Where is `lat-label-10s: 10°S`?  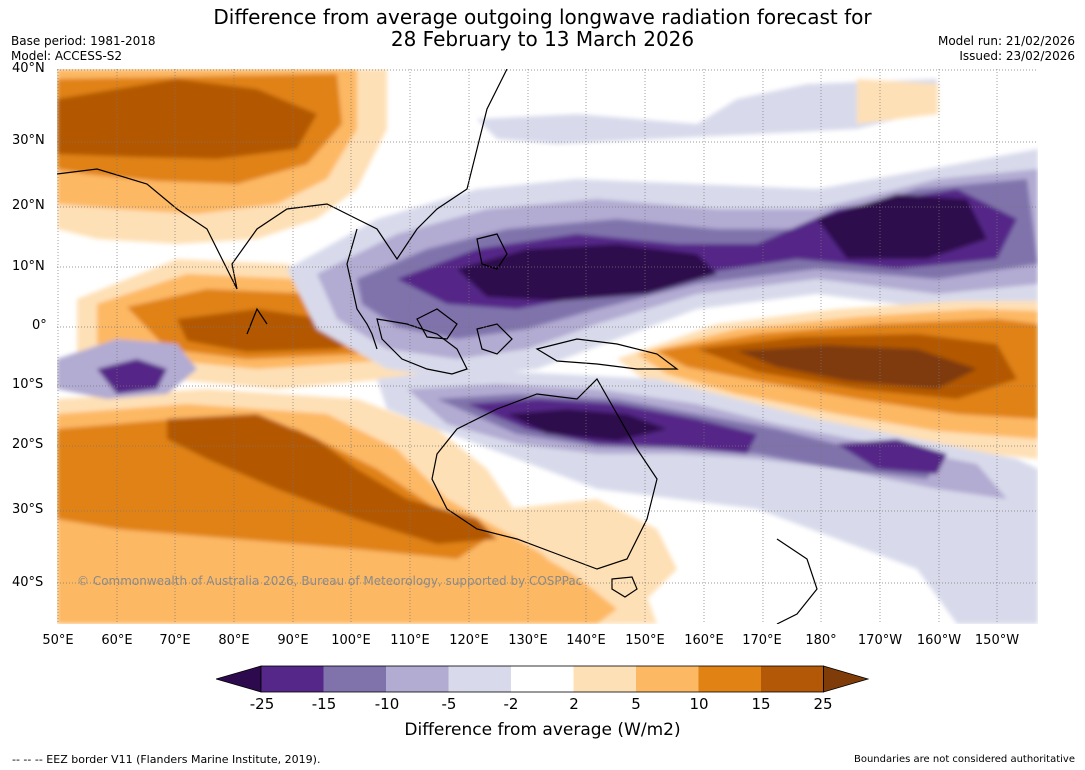 lat-label-10s: 10°S is located at coordinates (28, 384).